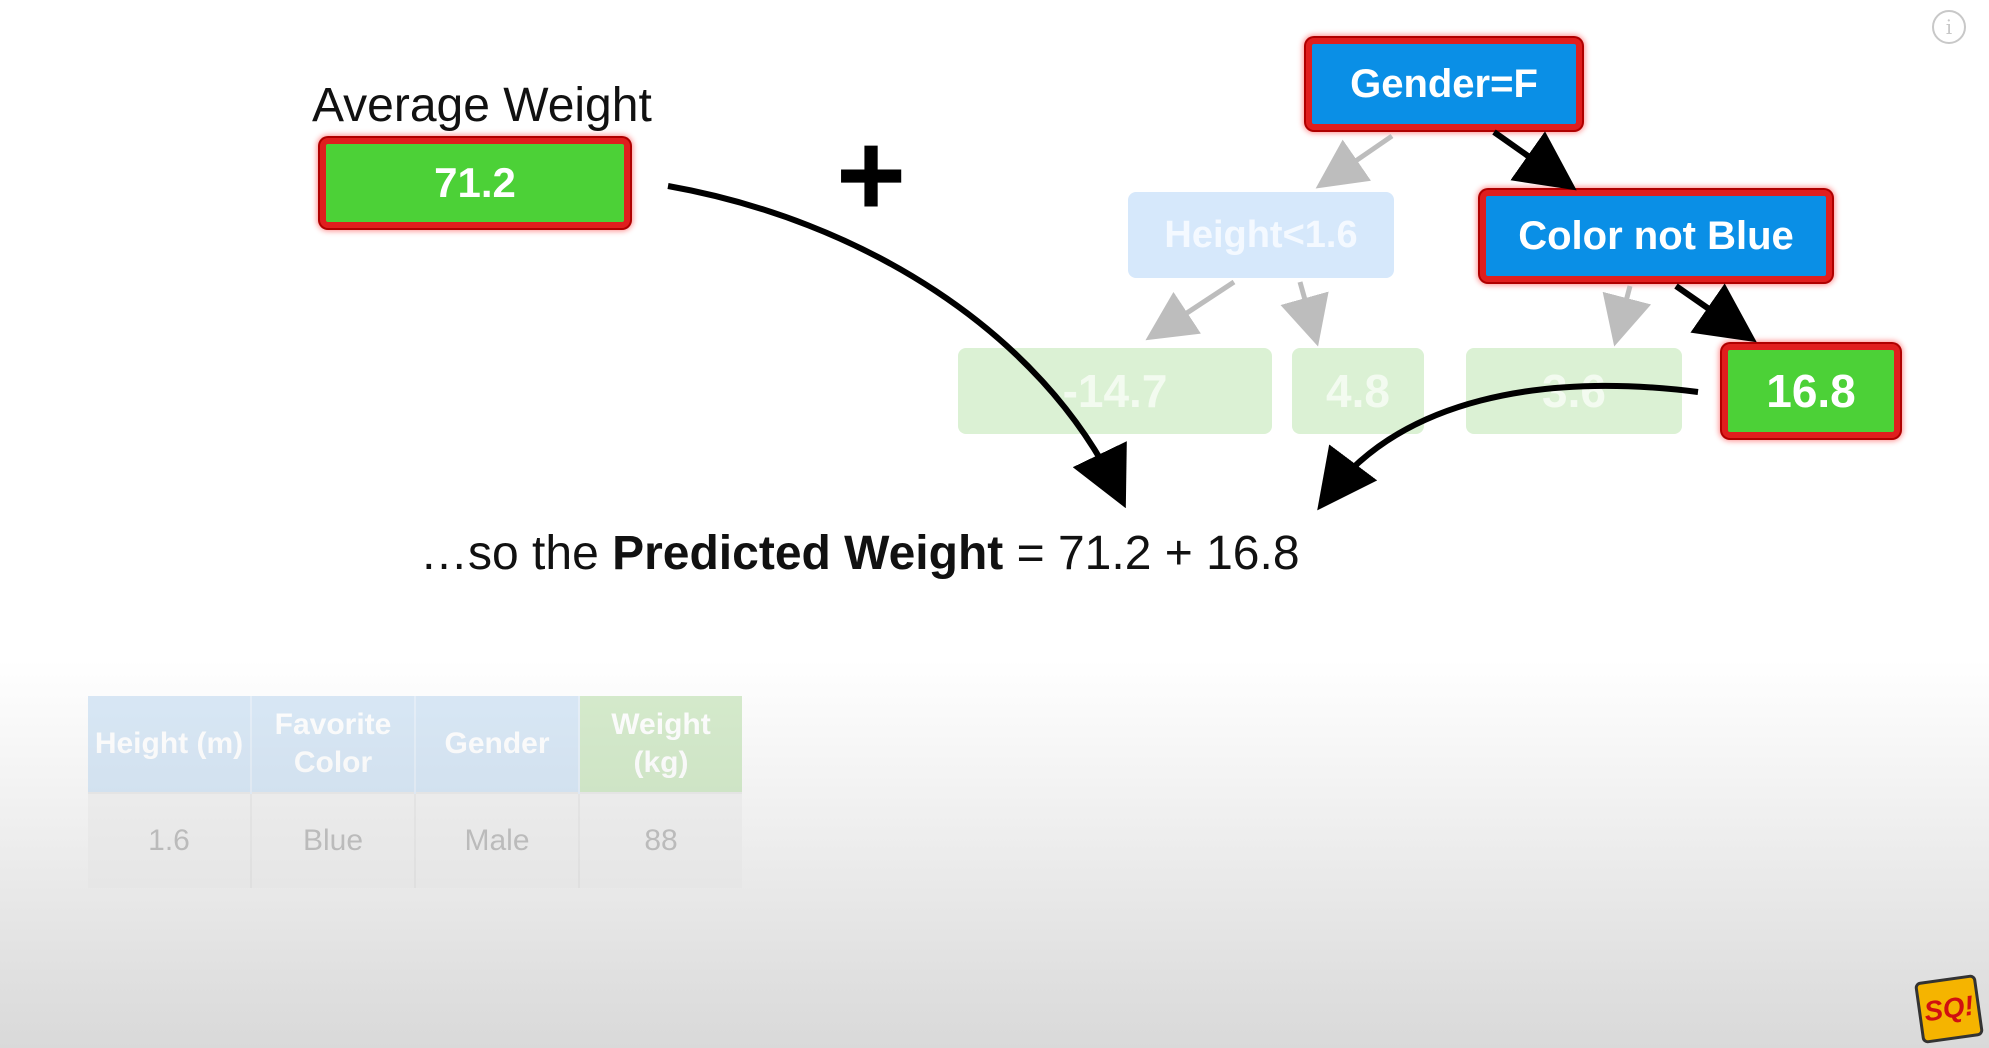 The width and height of the screenshot is (1989, 1048). I want to click on plus-sign: +, so click(871, 175).